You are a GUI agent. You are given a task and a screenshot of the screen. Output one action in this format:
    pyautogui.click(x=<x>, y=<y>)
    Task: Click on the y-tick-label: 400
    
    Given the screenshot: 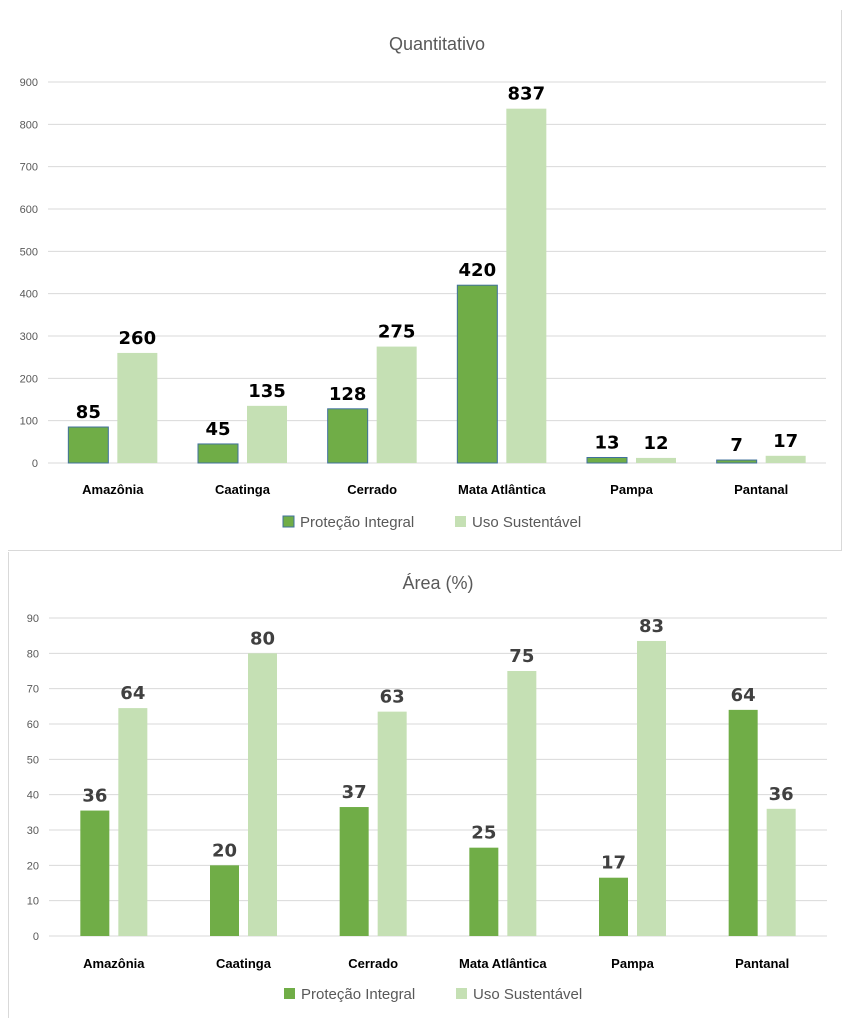 What is the action you would take?
    pyautogui.click(x=29, y=295)
    